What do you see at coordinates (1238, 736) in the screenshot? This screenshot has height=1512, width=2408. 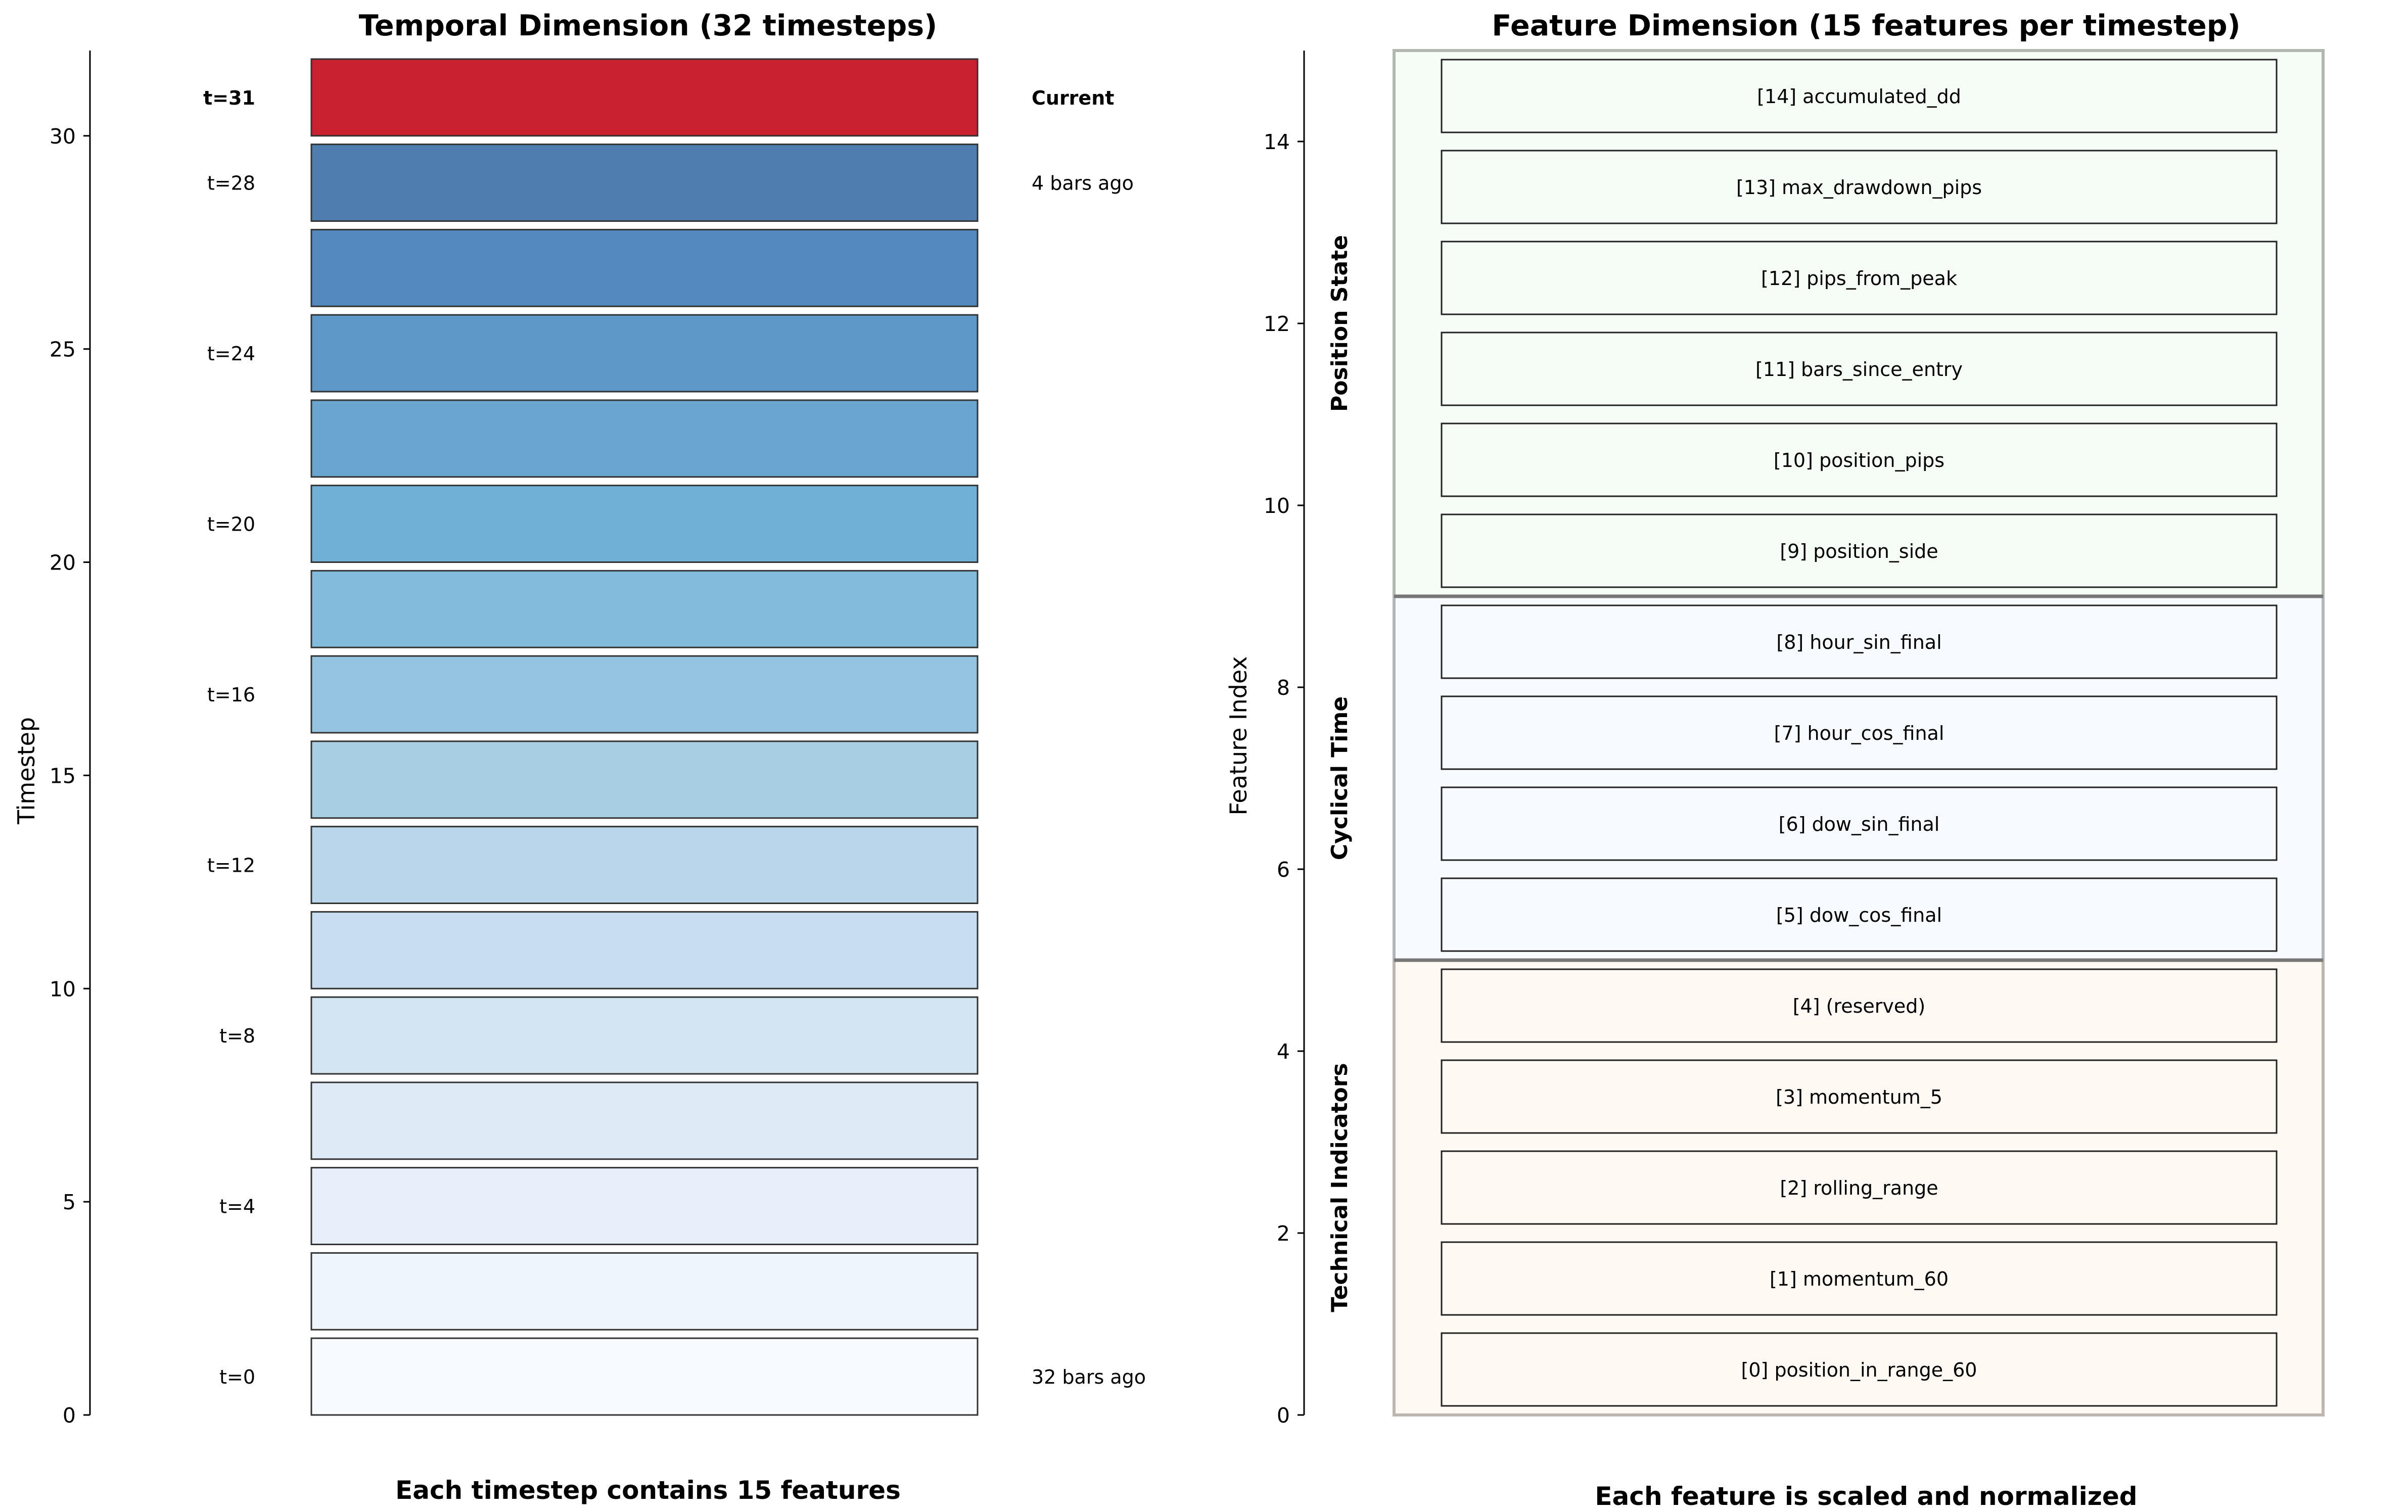 I see `feature-y-axis-label: Feature Index` at bounding box center [1238, 736].